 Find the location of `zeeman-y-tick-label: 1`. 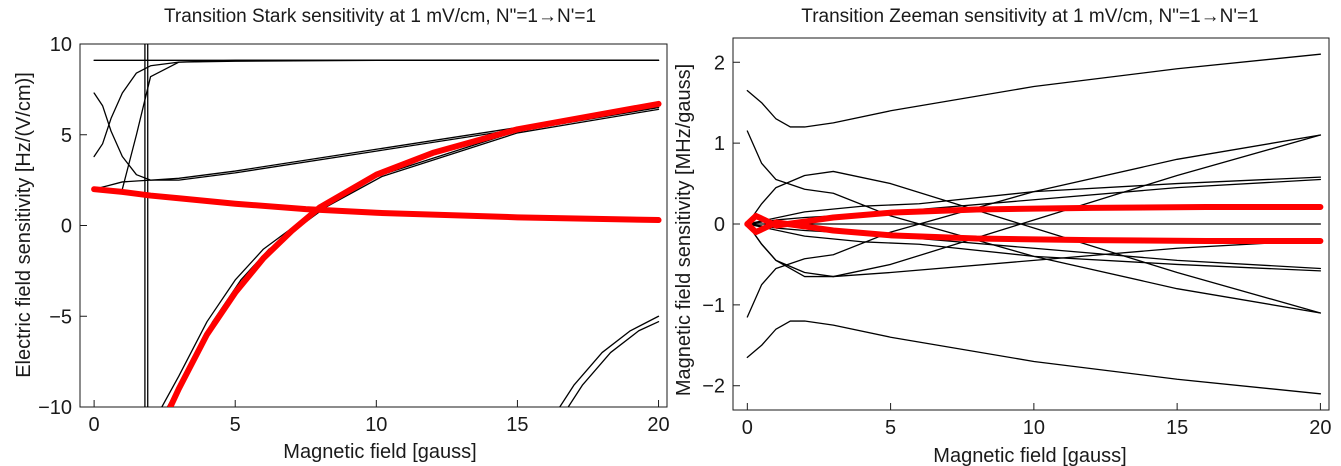

zeeman-y-tick-label: 1 is located at coordinates (719, 144).